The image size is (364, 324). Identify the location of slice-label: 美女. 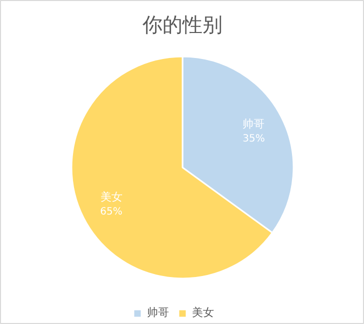
(111, 197).